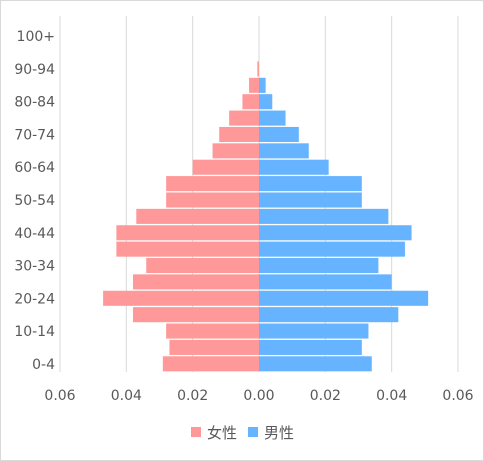 The height and width of the screenshot is (461, 484). What do you see at coordinates (34, 299) in the screenshot?
I see `y-tick-label: 20-24` at bounding box center [34, 299].